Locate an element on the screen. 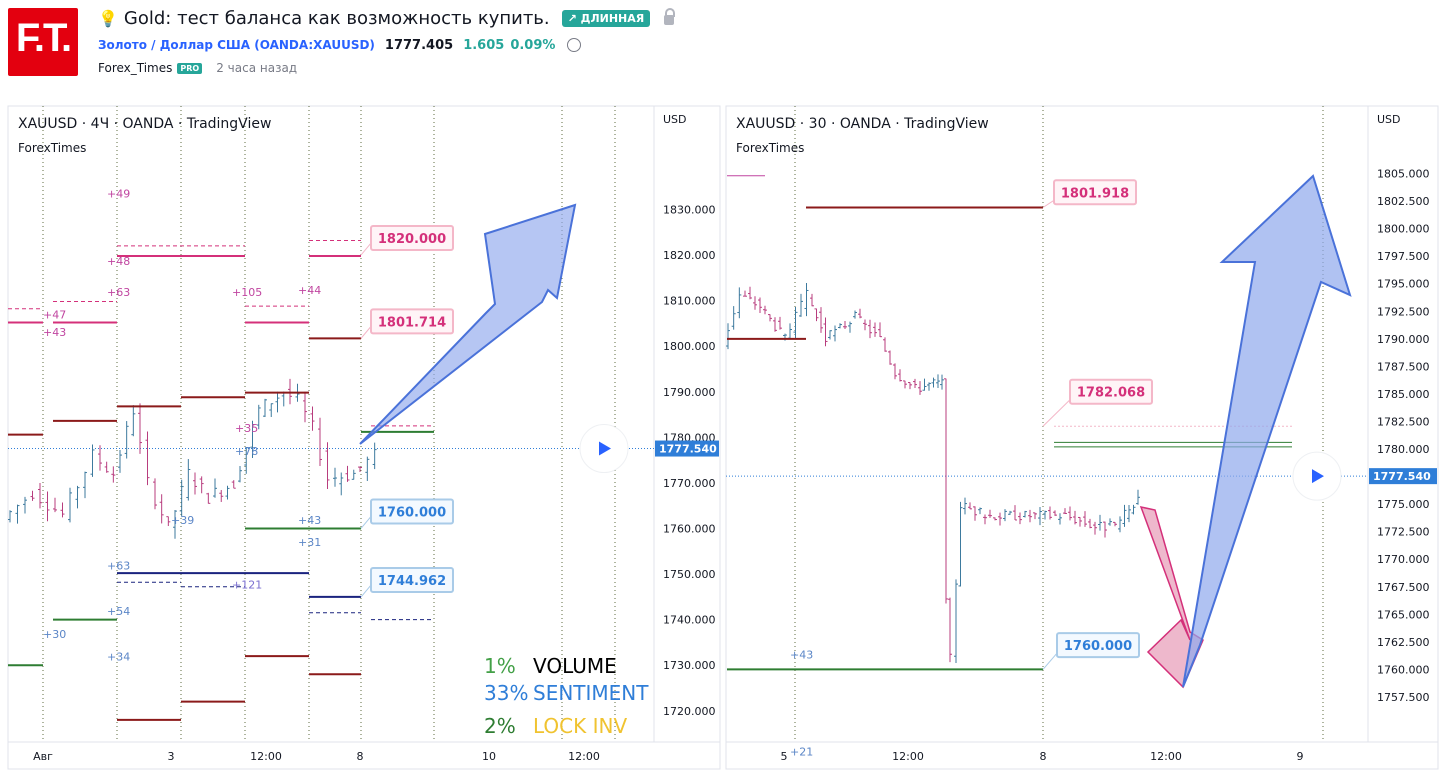 The height and width of the screenshot is (778, 1443). level-callout-label: 1801.714 is located at coordinates (412, 322).